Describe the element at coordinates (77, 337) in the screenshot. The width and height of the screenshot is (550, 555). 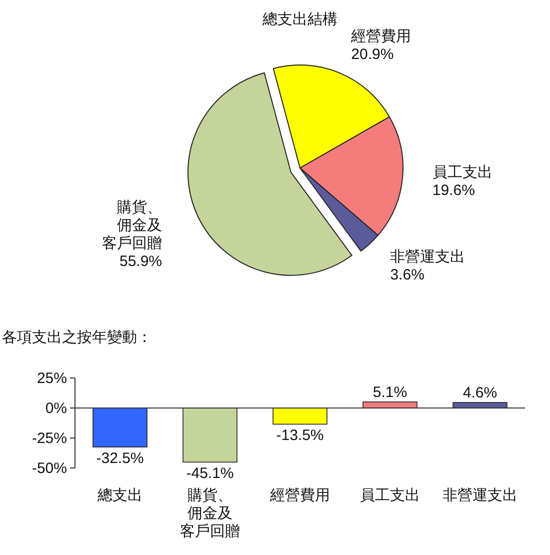
I see `chart-title: 各項支出之按年變動：` at that location.